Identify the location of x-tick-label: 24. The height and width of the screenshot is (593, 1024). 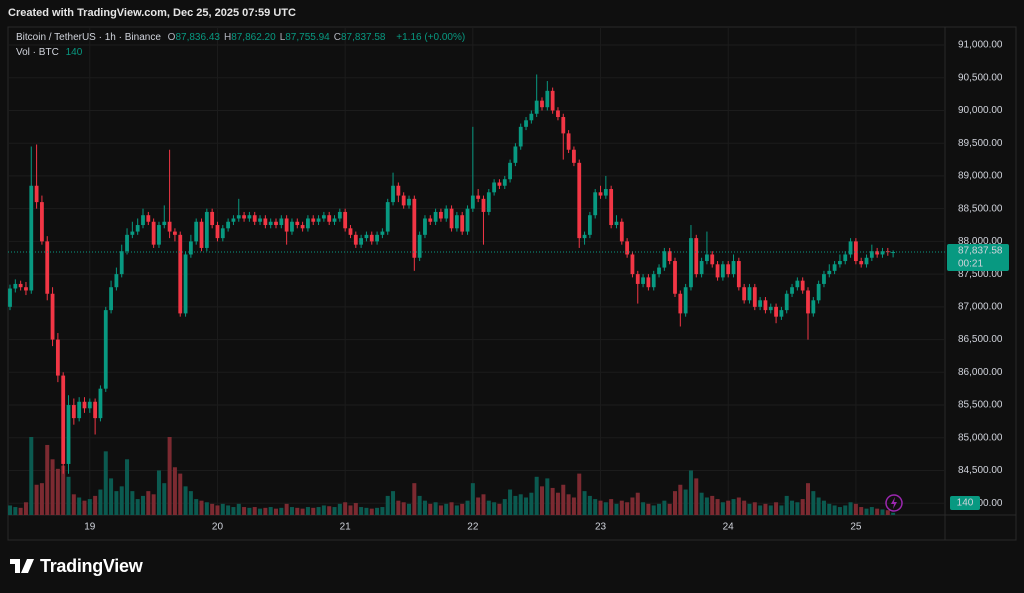
(729, 527).